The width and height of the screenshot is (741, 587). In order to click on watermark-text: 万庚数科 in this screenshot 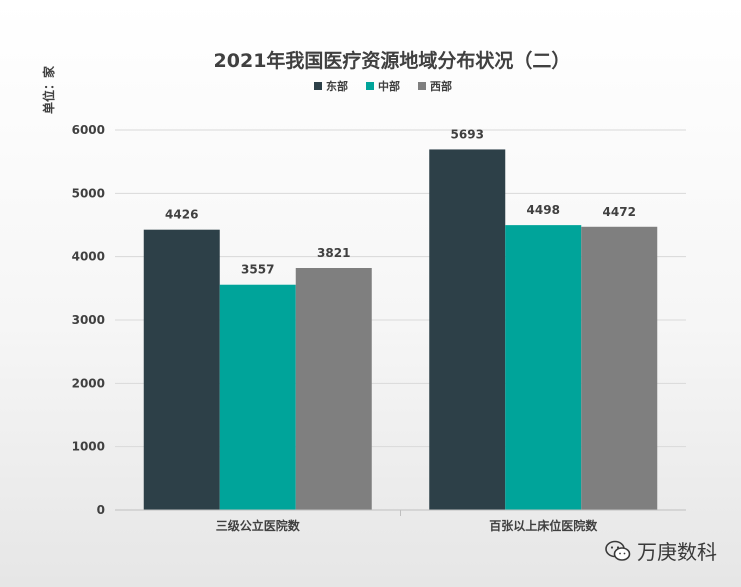, I will do `click(677, 552)`.